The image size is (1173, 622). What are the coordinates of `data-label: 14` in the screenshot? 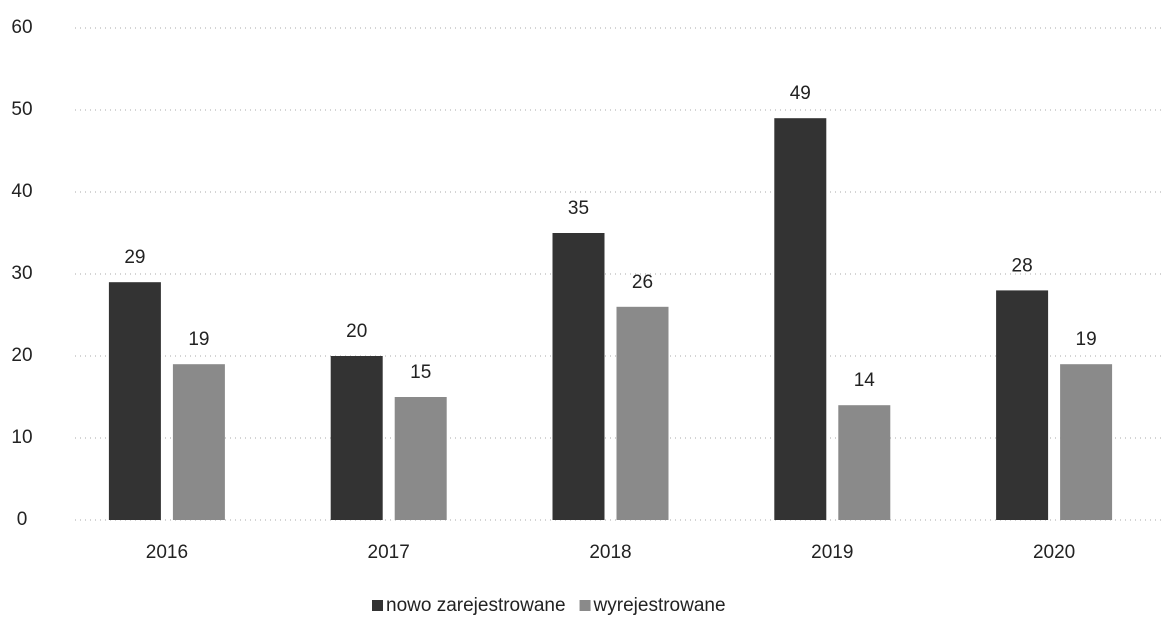 It's located at (865, 380).